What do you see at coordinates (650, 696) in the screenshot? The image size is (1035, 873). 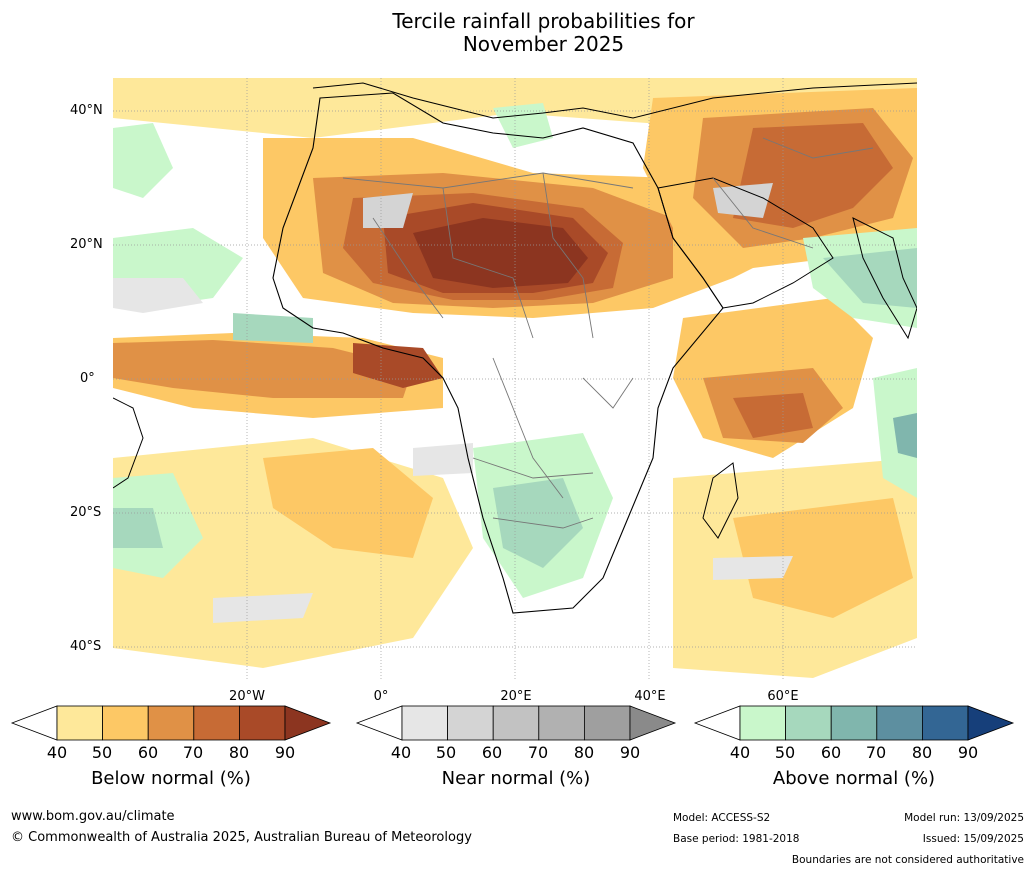 I see `lon-label-40e: 40°E` at bounding box center [650, 696].